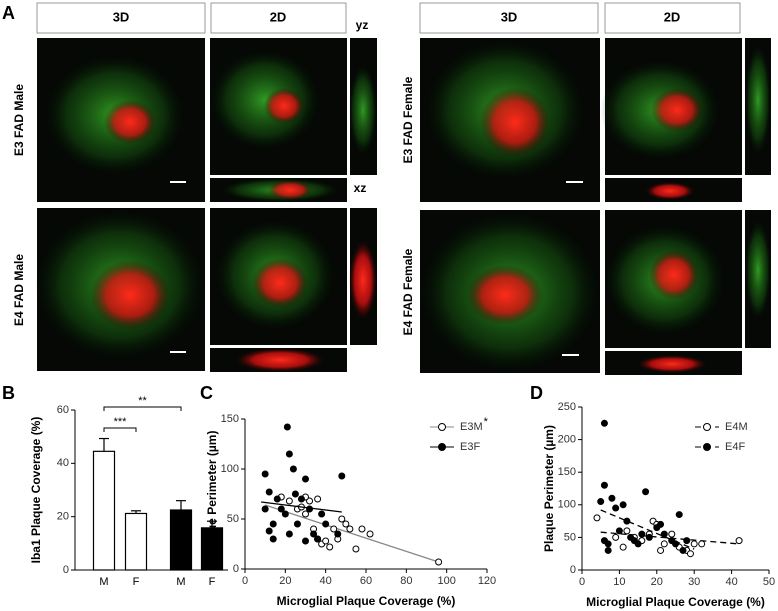 This screenshot has height=611, width=778. Describe the element at coordinates (63, 463) in the screenshot. I see `y-tick-label: 40` at that location.